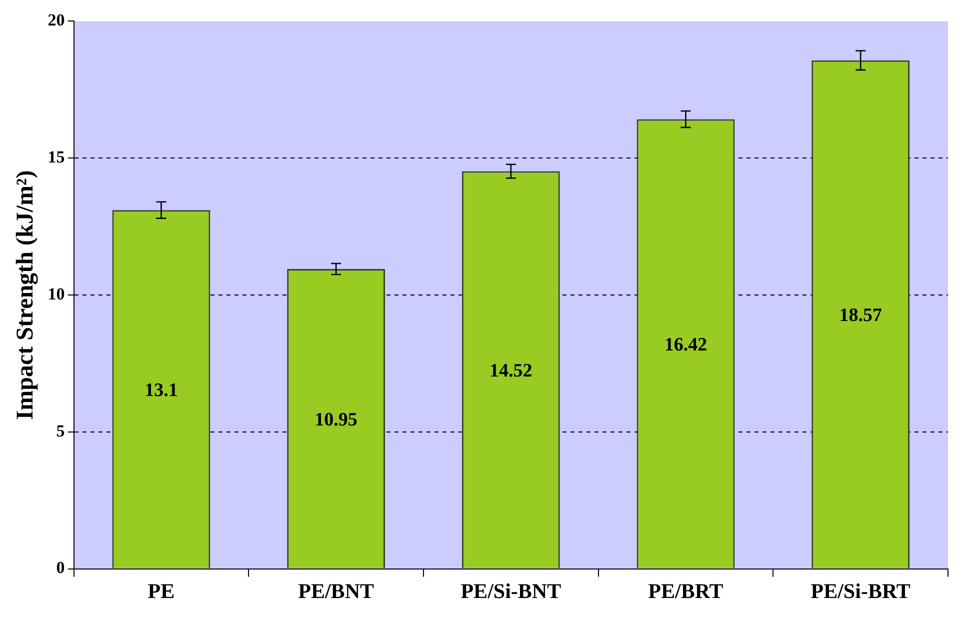 This screenshot has height=619, width=968. I want to click on y-axis-title: Impact Strength (kJ/m²), so click(25, 295).